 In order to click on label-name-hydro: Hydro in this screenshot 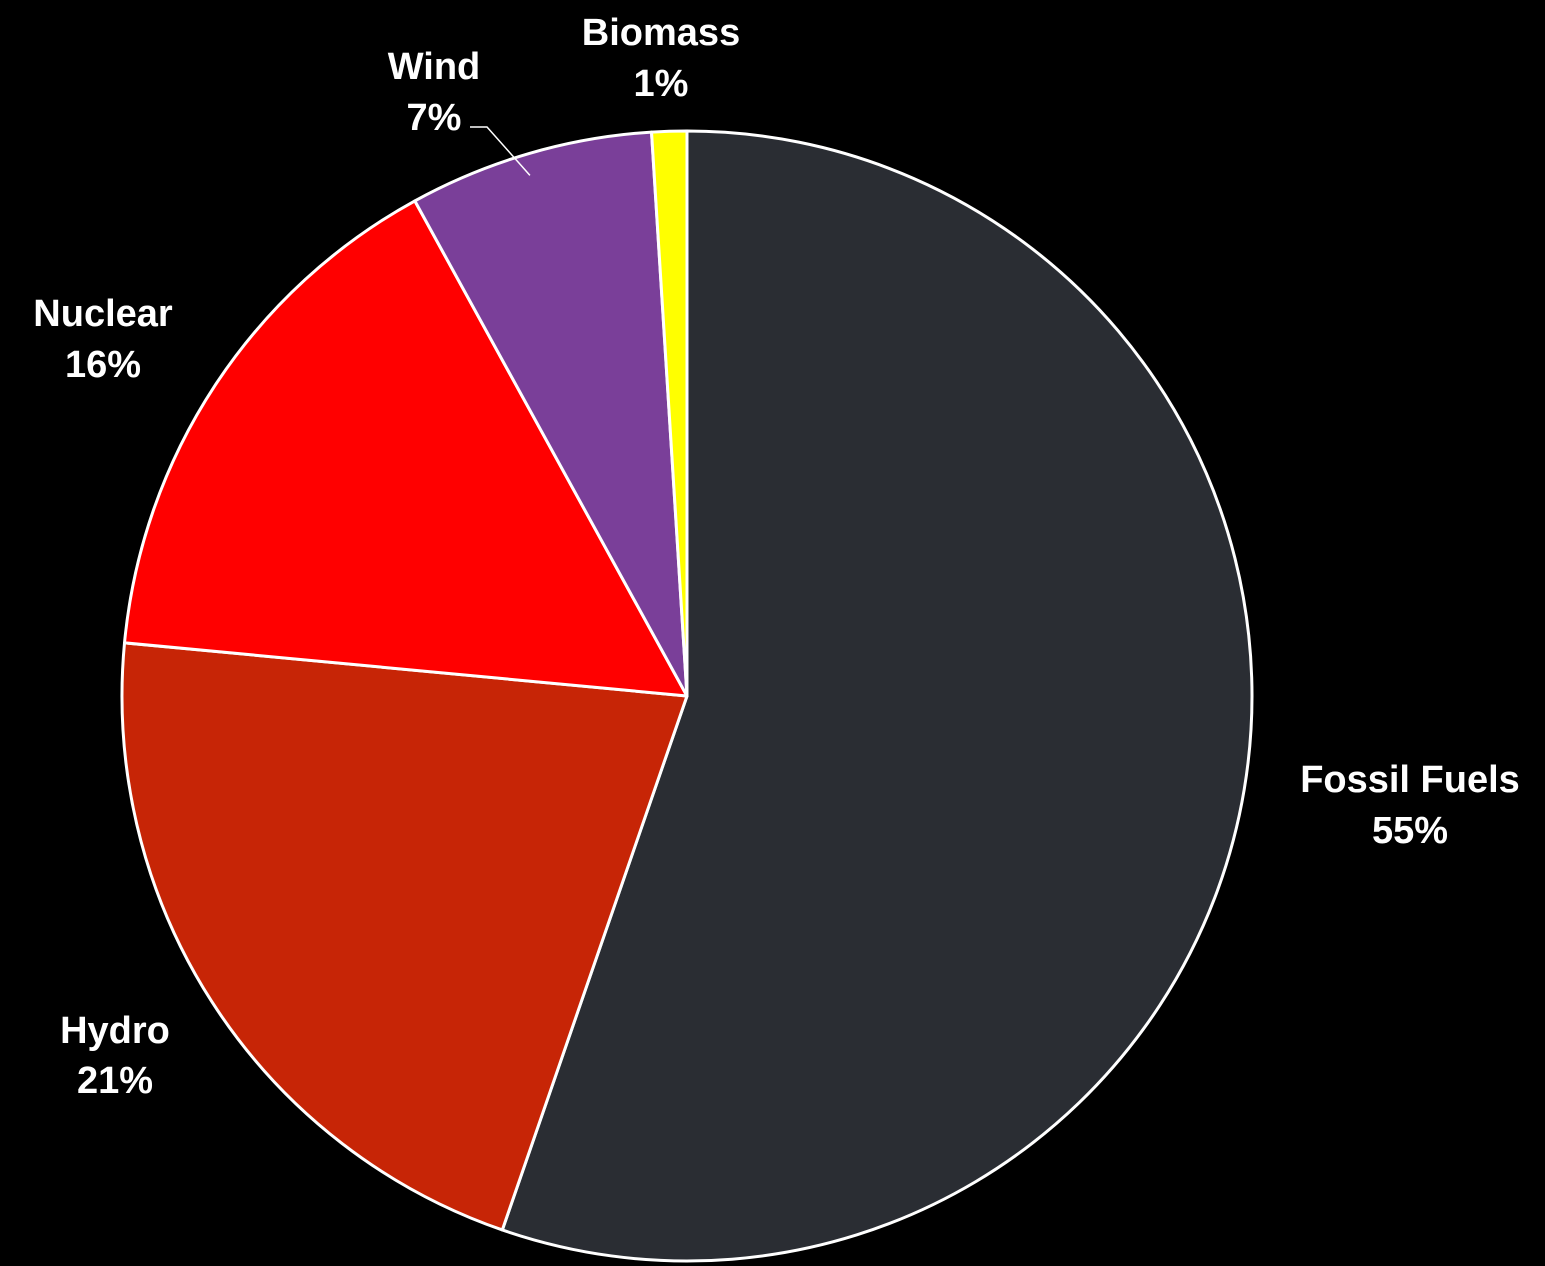, I will do `click(115, 1031)`.